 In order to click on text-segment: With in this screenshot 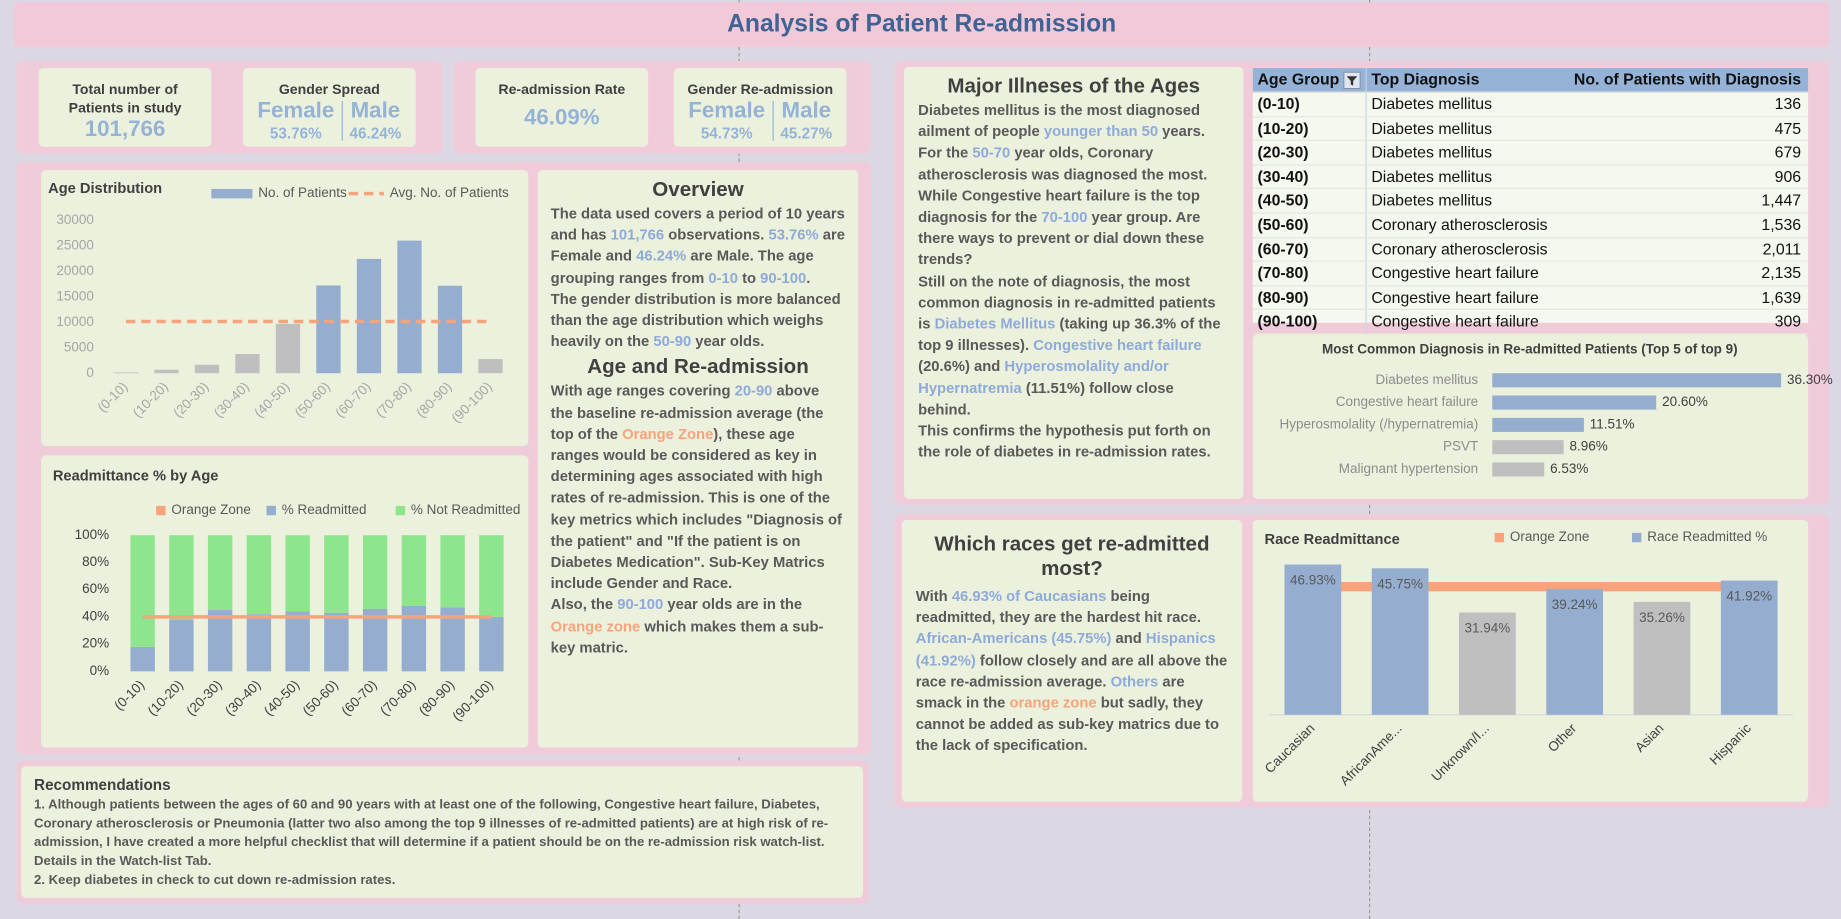, I will do `click(933, 596)`.